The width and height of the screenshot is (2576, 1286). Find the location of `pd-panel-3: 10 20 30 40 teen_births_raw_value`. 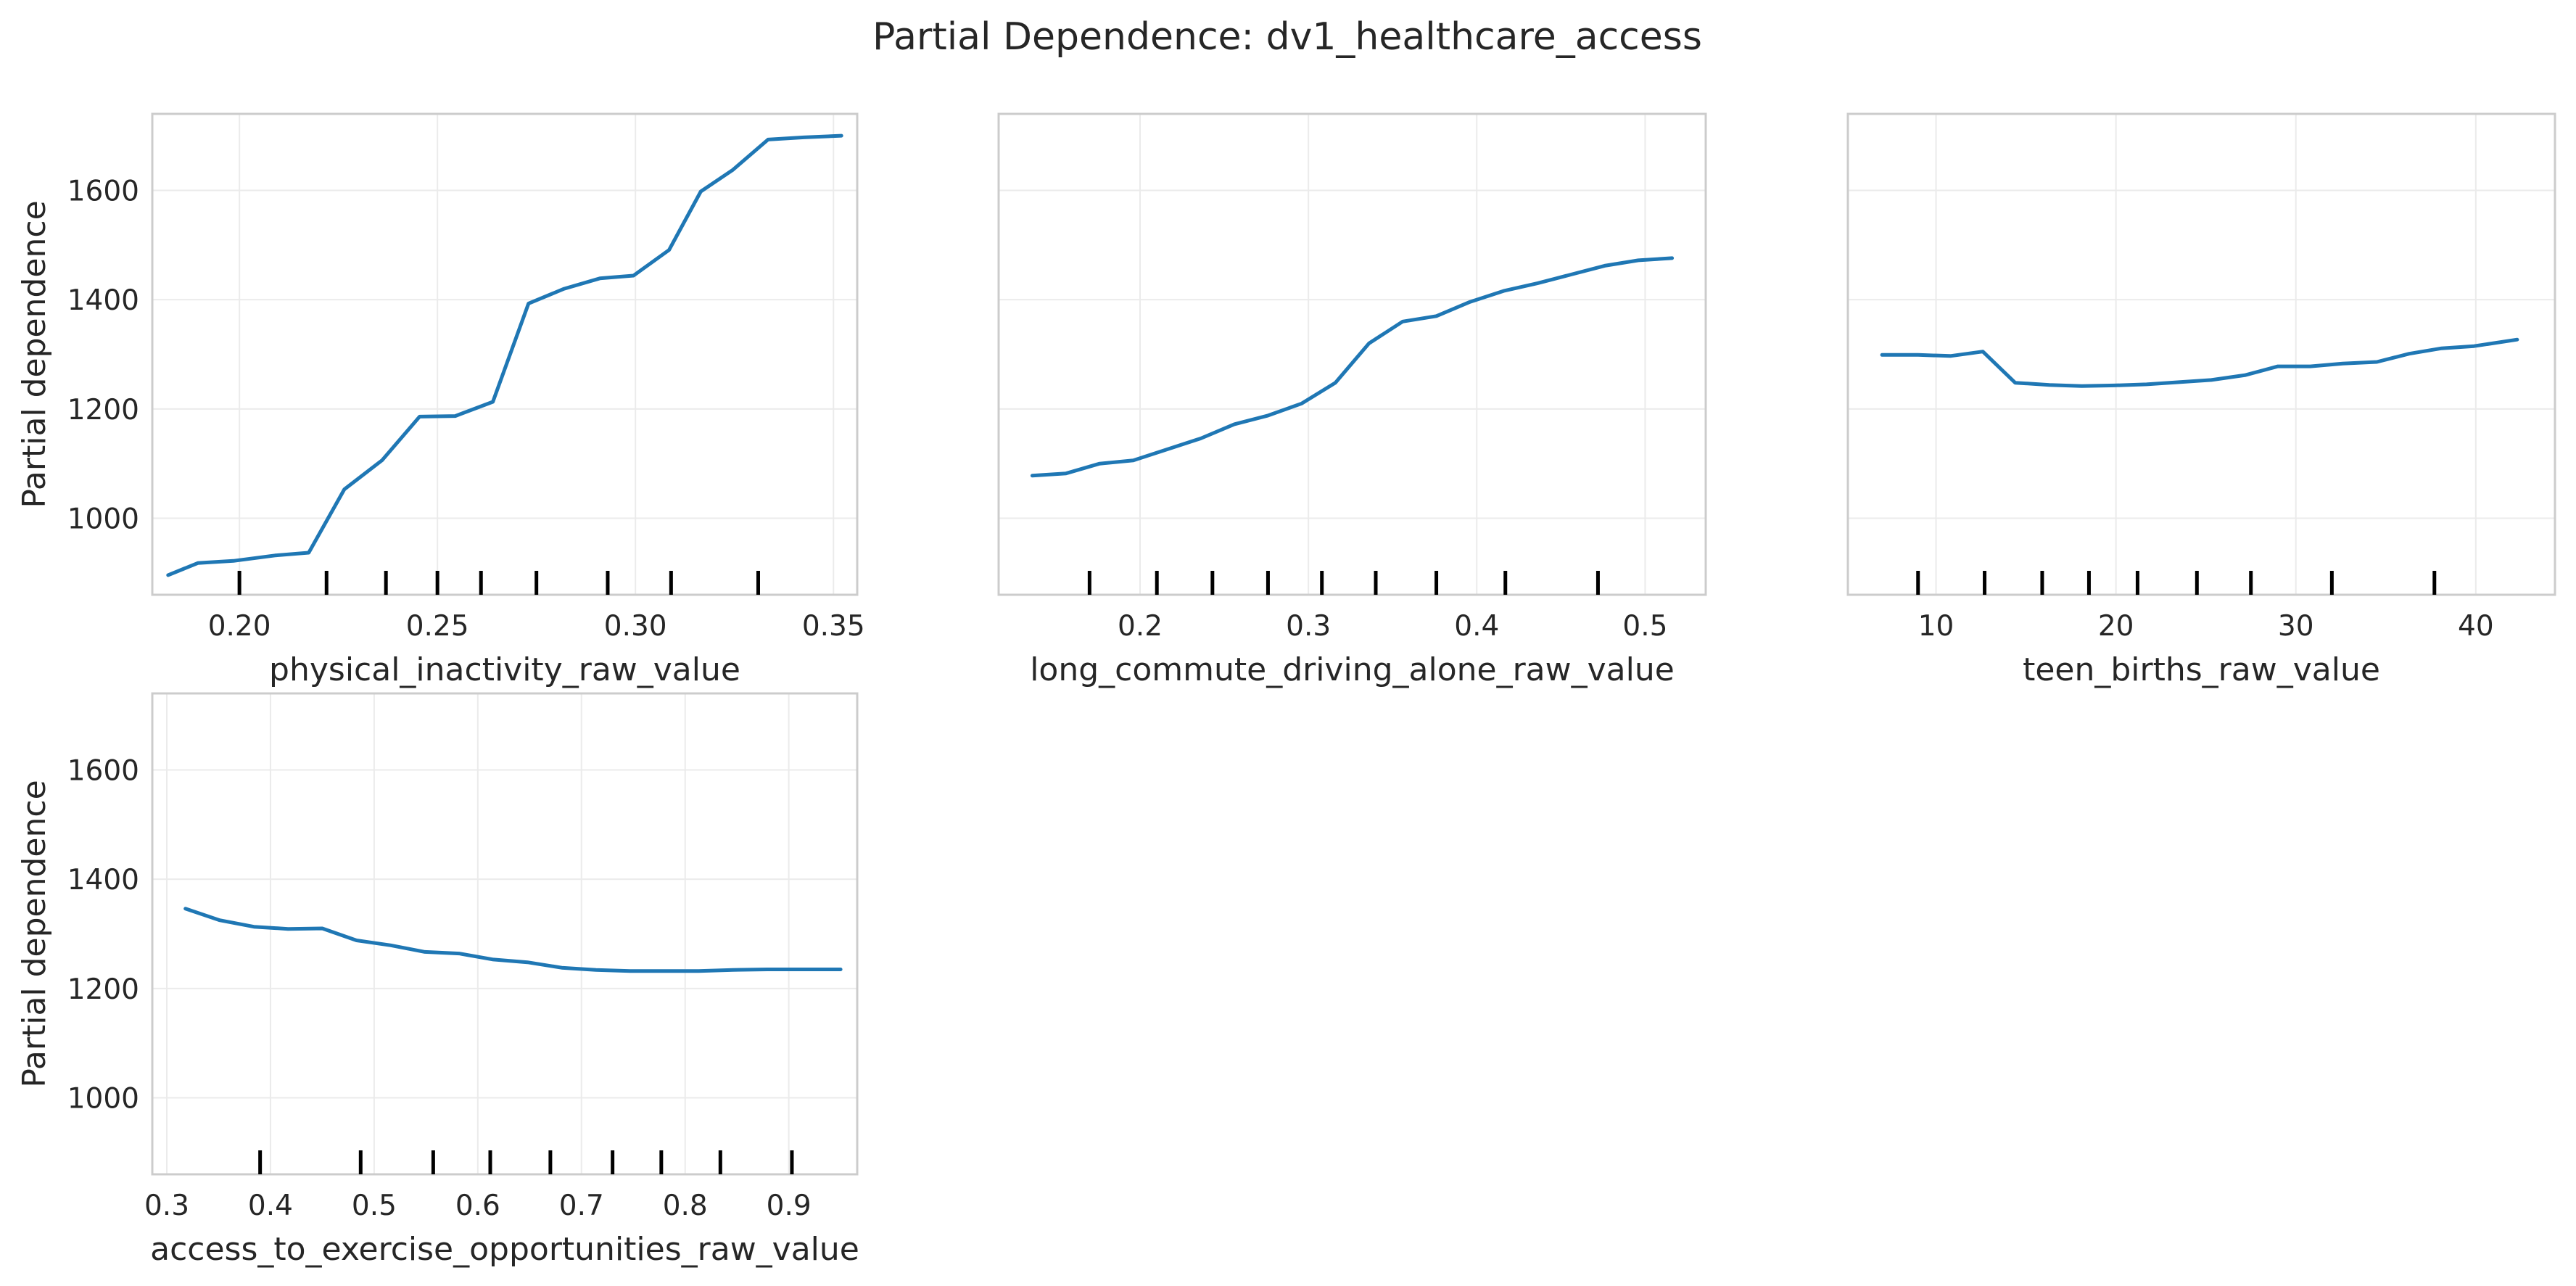

pd-panel-3: 10 20 30 40 teen_births_raw_value is located at coordinates (2201, 400).